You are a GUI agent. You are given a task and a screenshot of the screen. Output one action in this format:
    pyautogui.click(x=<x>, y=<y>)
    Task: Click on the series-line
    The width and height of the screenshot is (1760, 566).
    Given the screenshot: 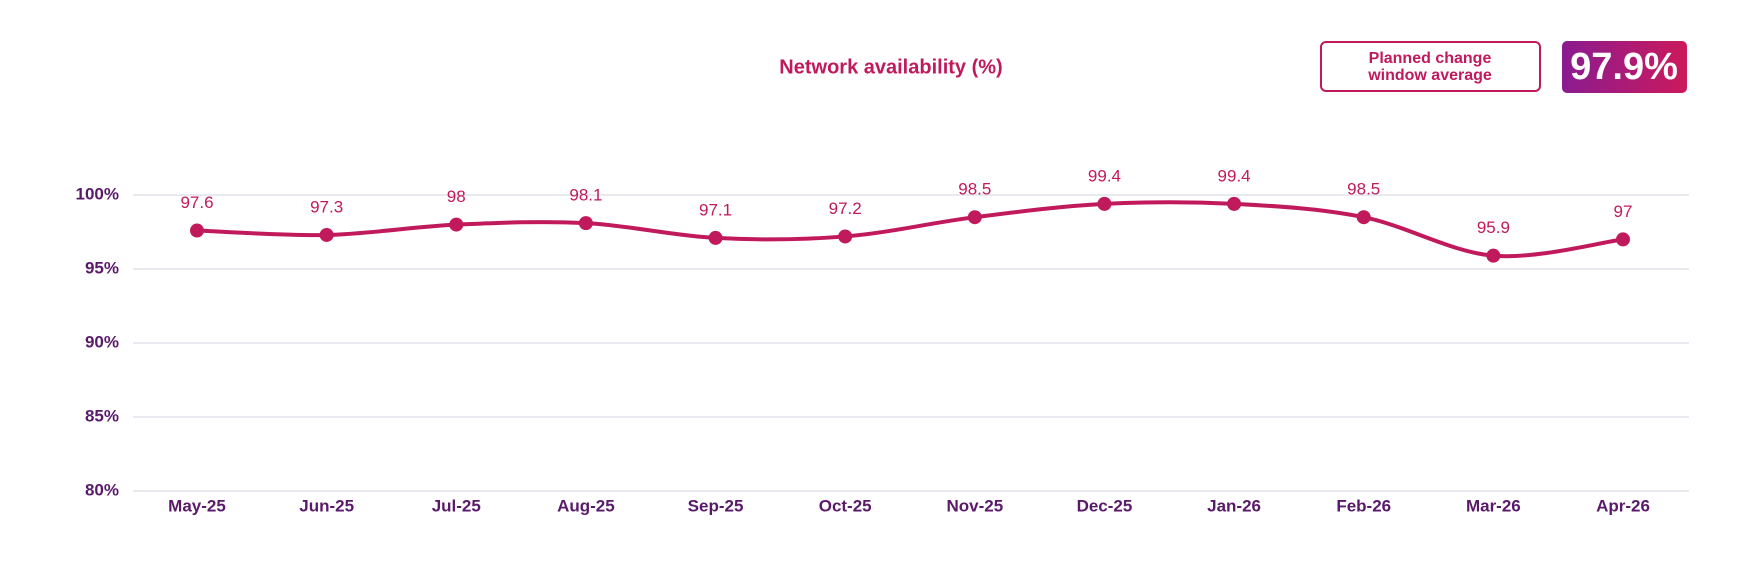 What is the action you would take?
    pyautogui.click(x=910, y=229)
    